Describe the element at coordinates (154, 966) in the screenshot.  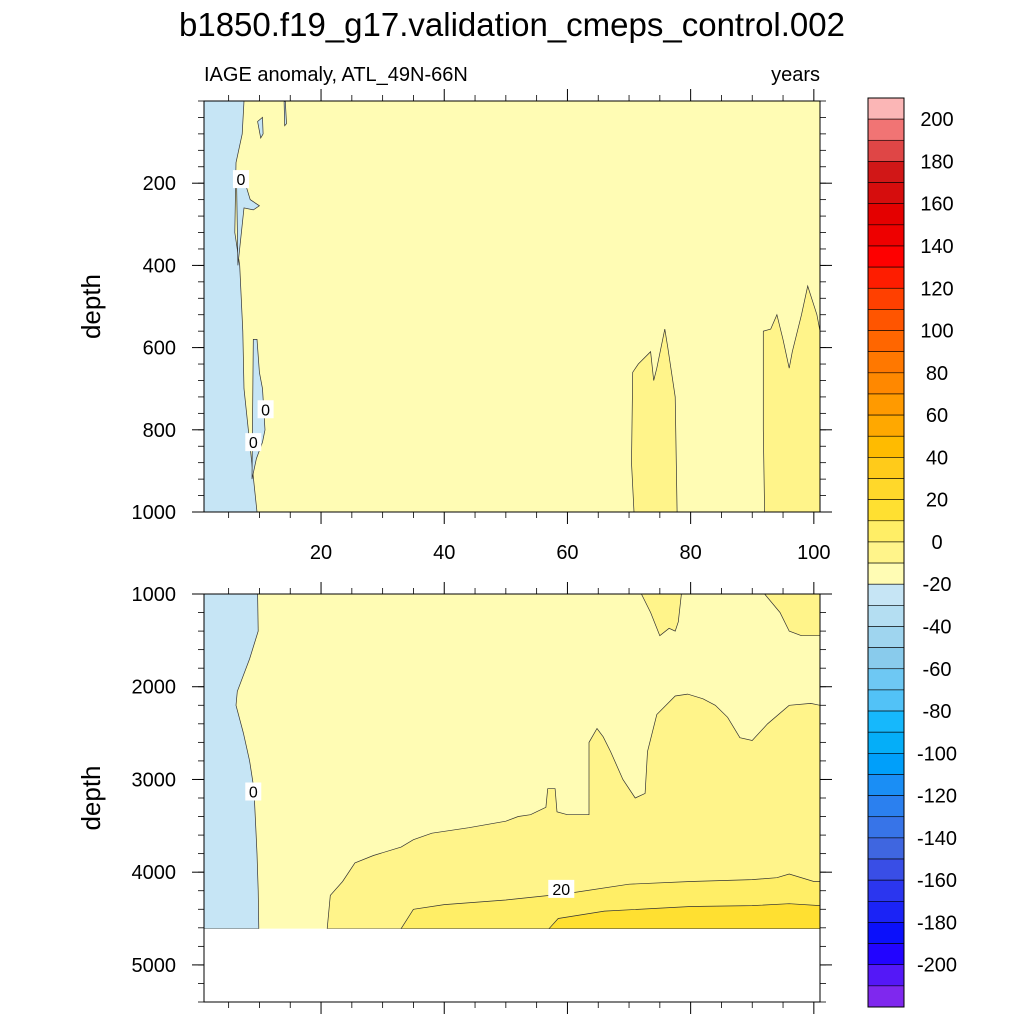
I see `y-tick-label: 5000` at that location.